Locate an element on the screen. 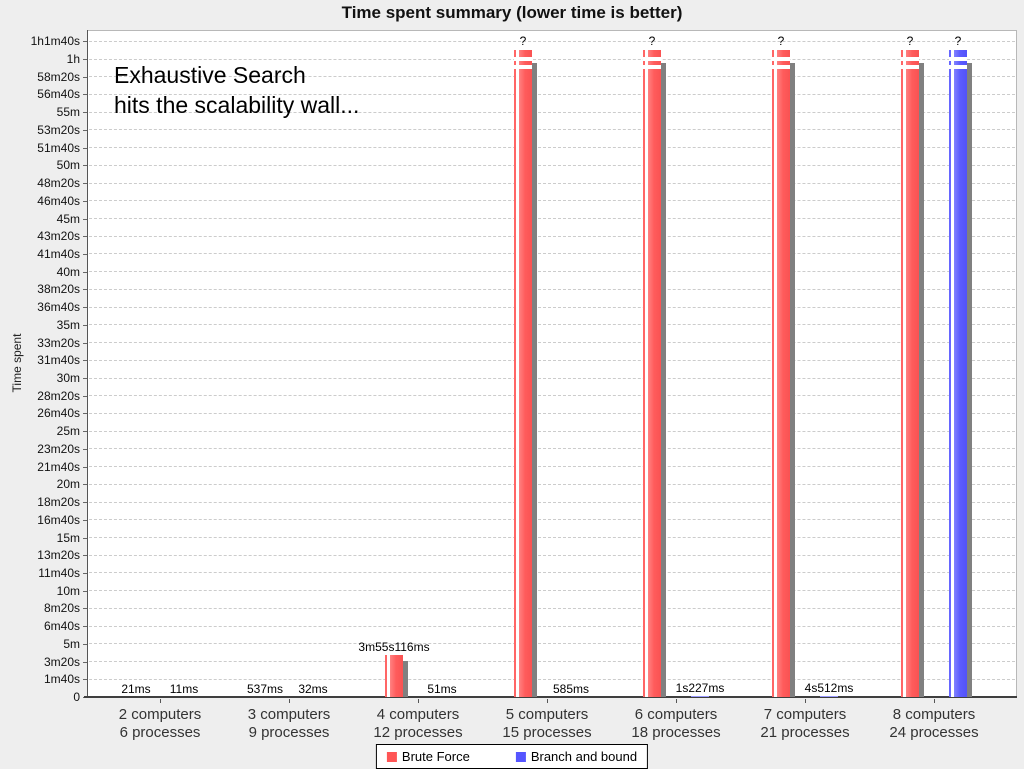  y-tick-label: 56m40s is located at coordinates (58, 94).